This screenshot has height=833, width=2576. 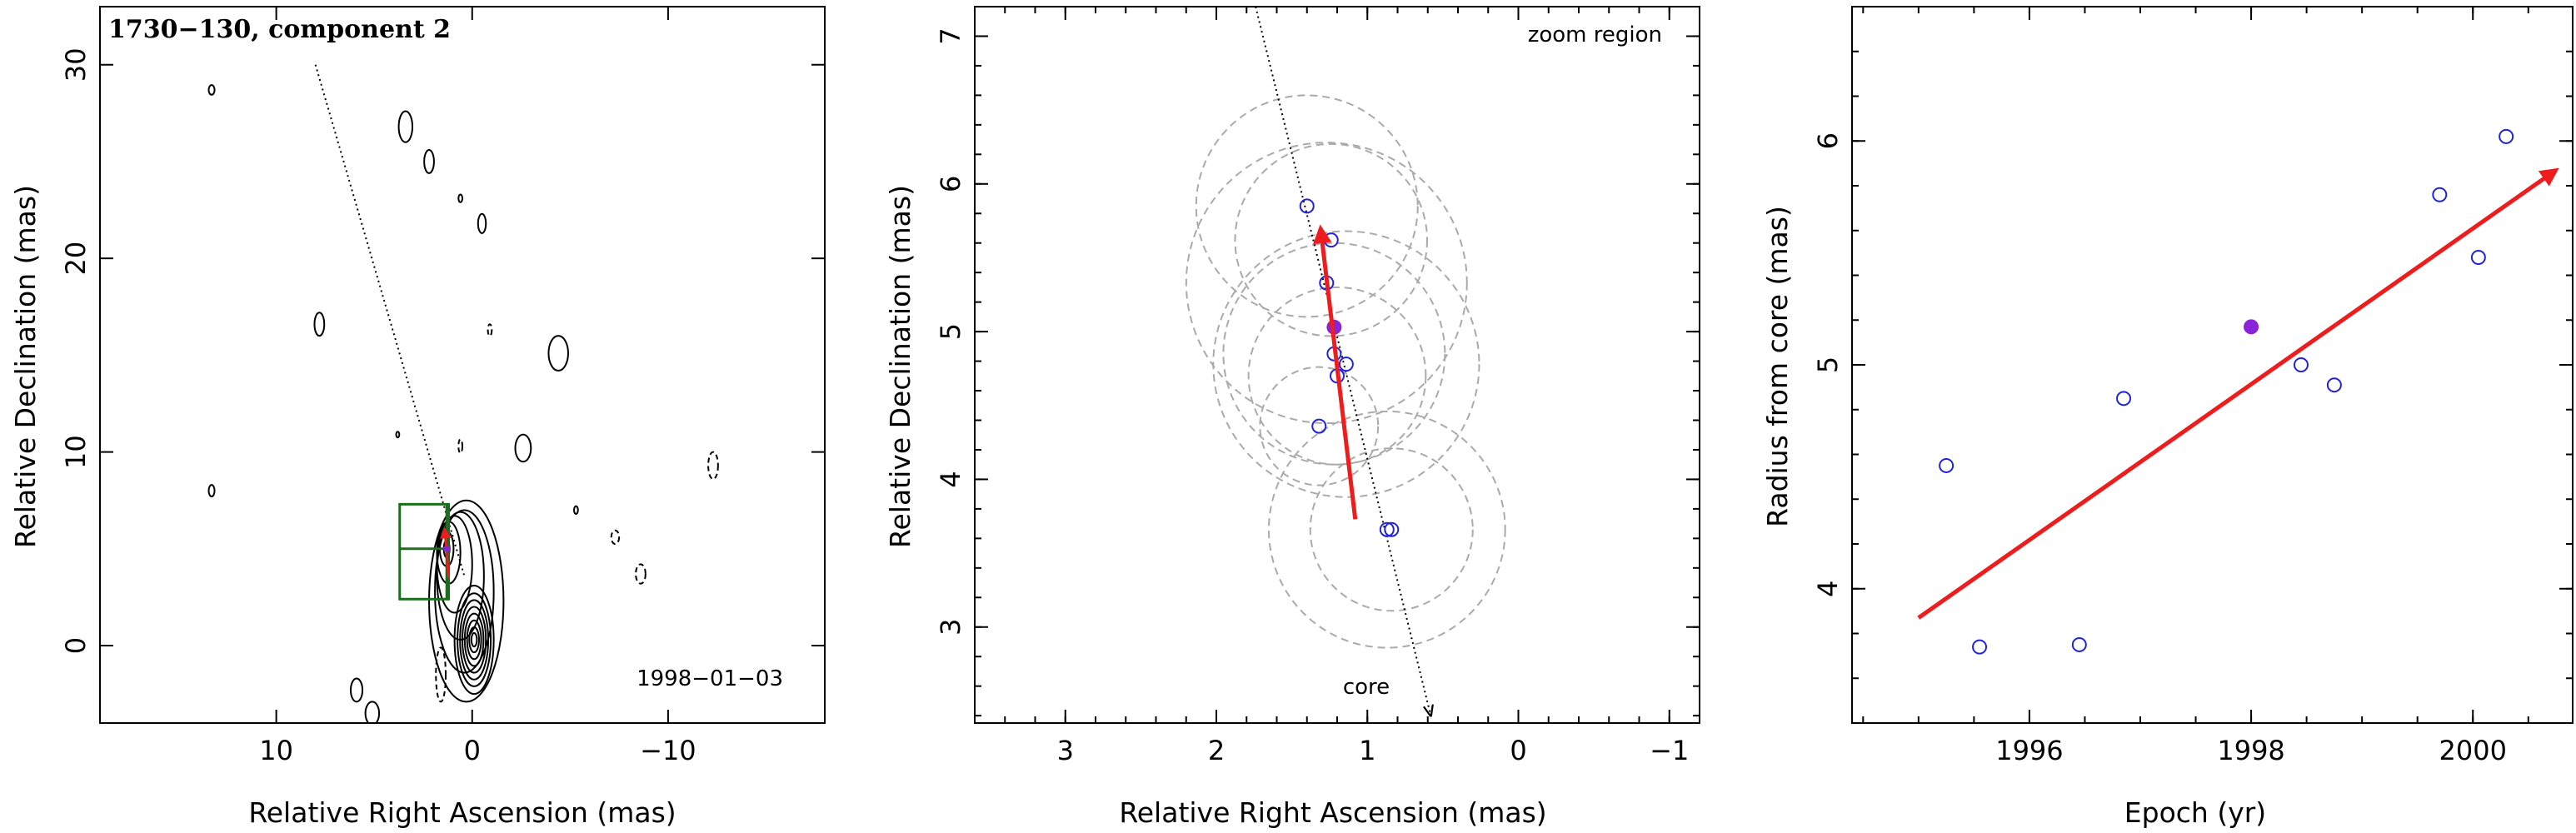 I want to click on panel2-motion-vector, so click(x=1335, y=372).